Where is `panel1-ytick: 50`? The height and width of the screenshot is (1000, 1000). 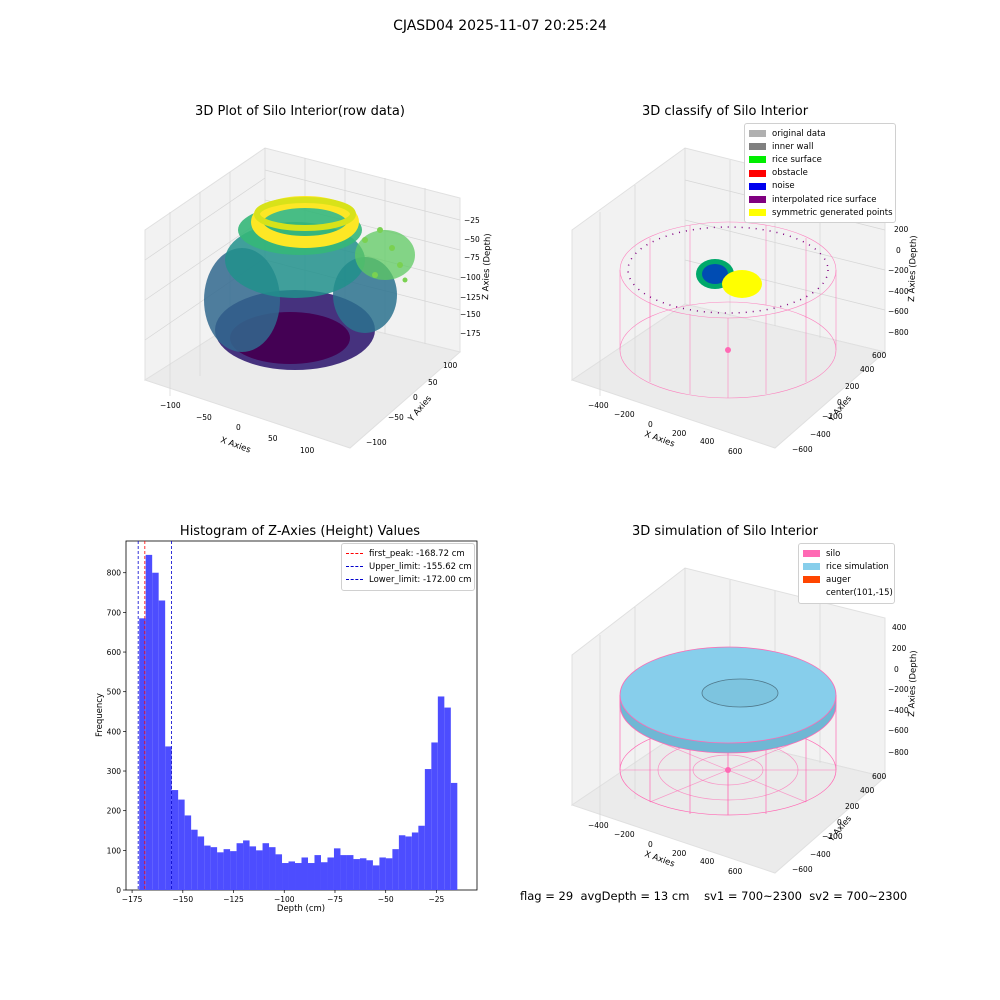 panel1-ytick: 50 is located at coordinates (433, 382).